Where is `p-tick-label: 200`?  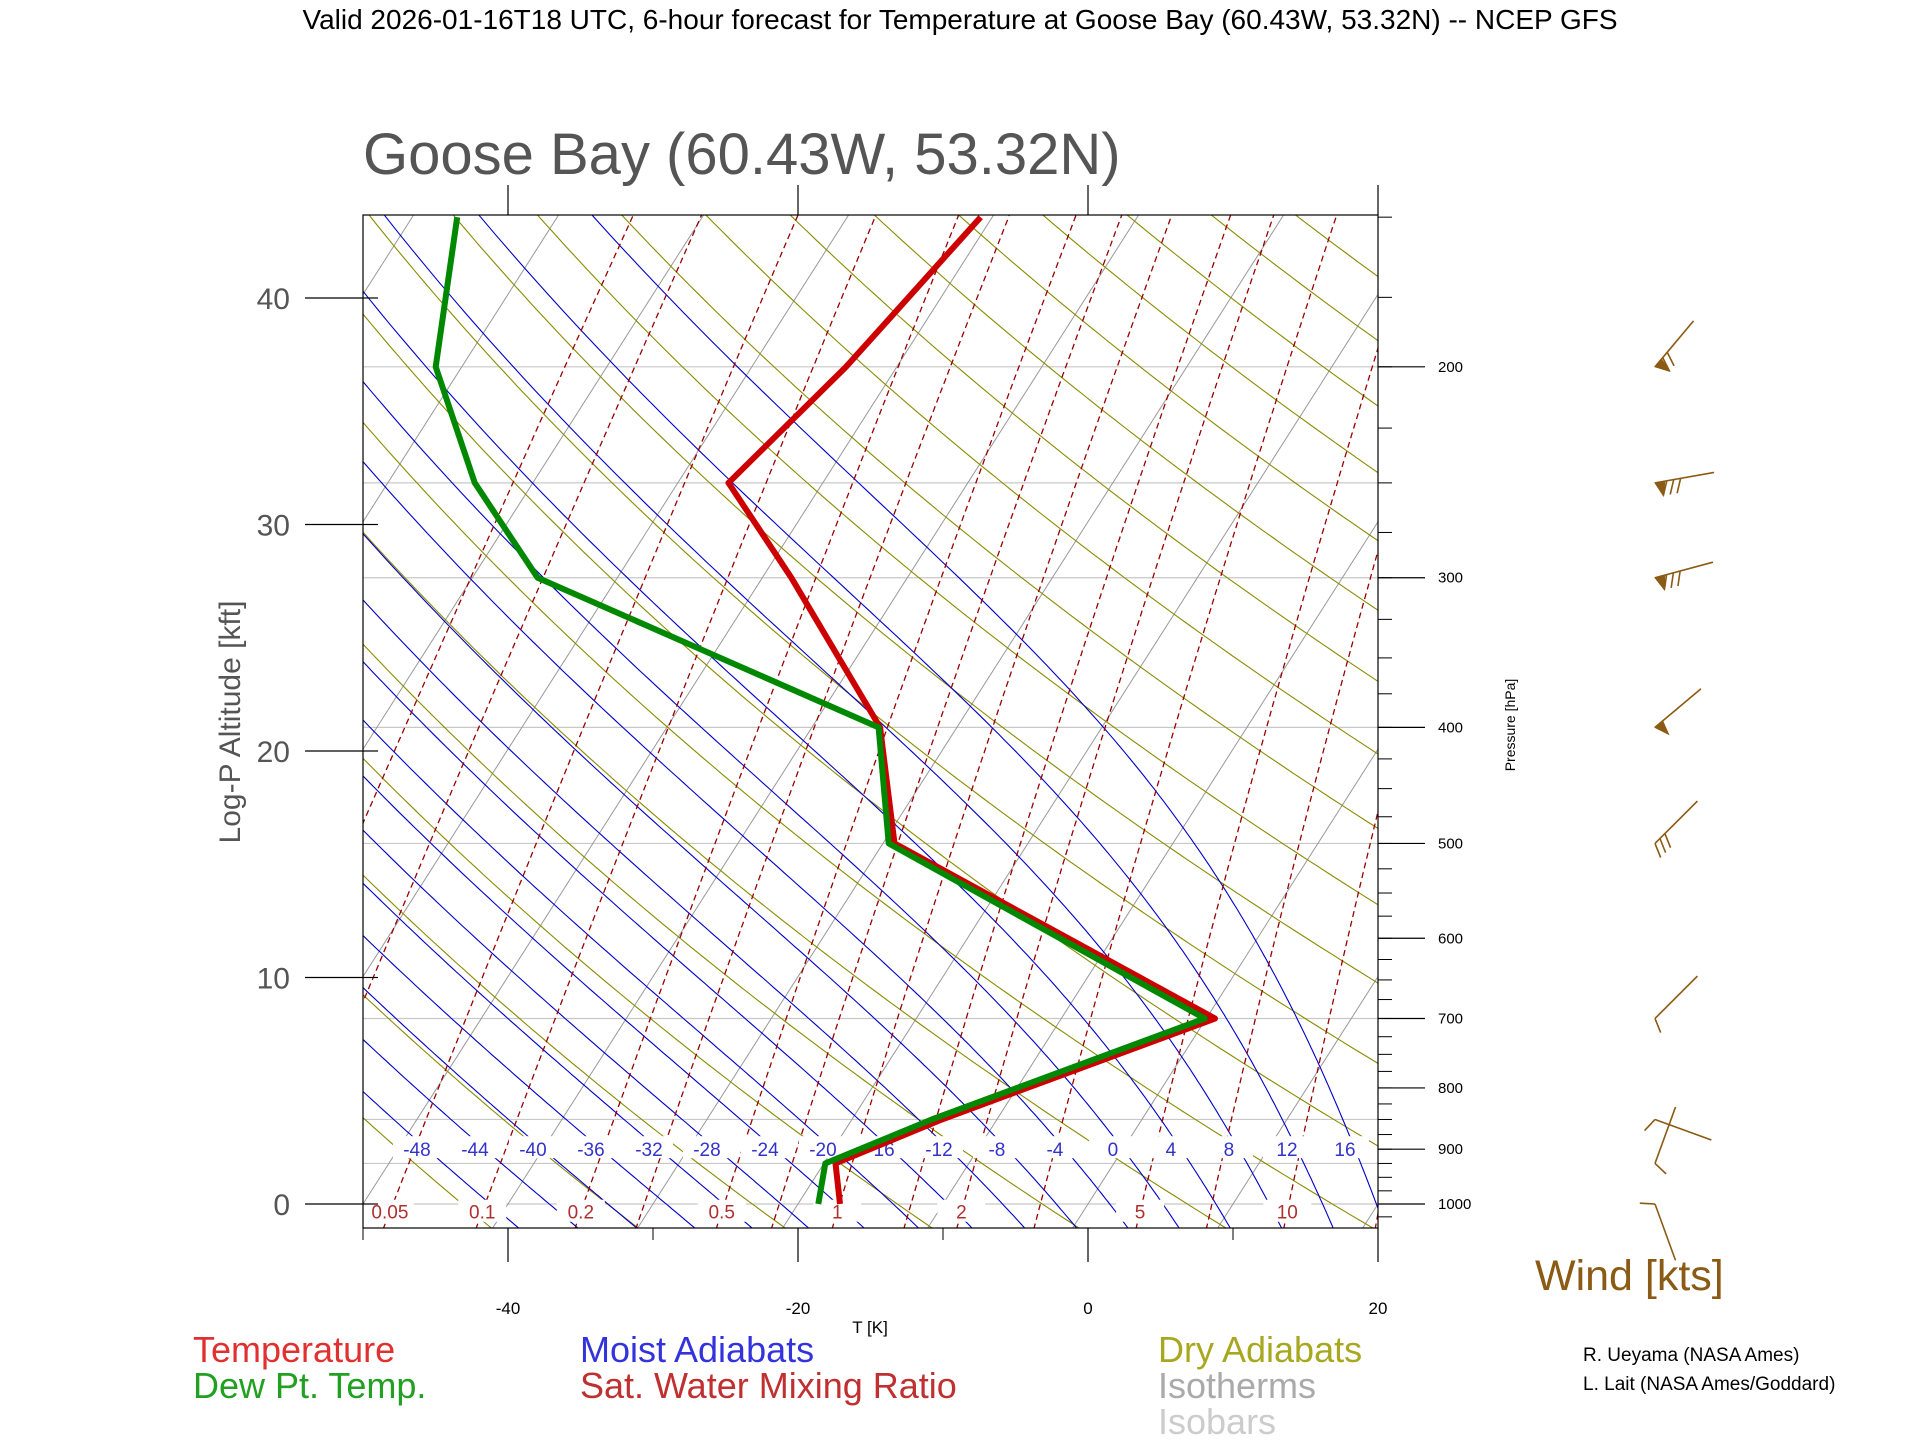 p-tick-label: 200 is located at coordinates (1450, 367).